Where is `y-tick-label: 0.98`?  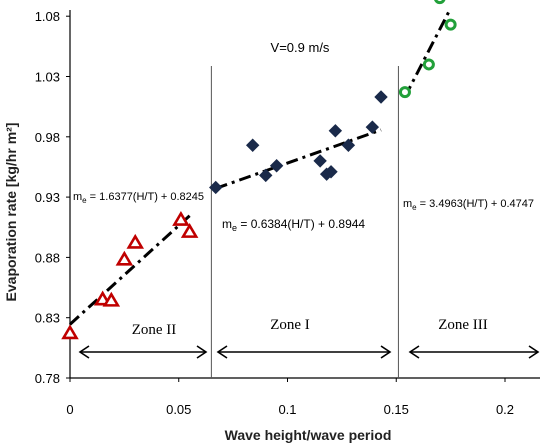 y-tick-label: 0.98 is located at coordinates (47, 137).